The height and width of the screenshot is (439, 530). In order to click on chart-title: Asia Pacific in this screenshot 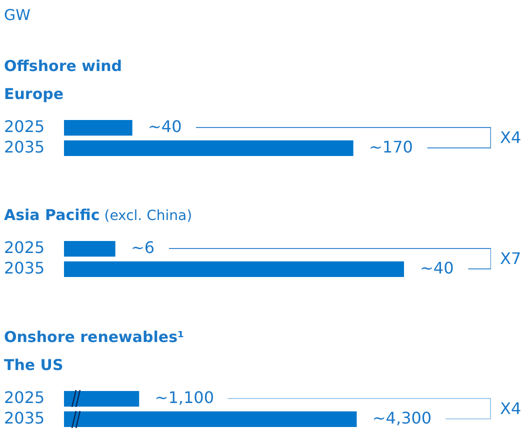, I will do `click(52, 215)`.